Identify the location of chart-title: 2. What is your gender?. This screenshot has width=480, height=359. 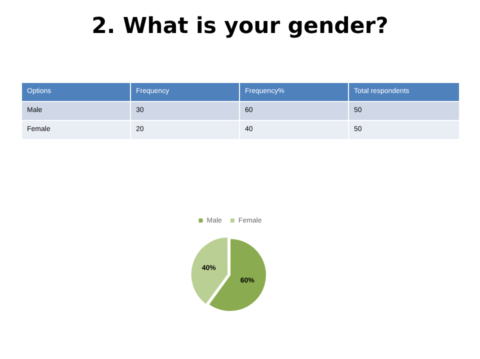
(240, 26).